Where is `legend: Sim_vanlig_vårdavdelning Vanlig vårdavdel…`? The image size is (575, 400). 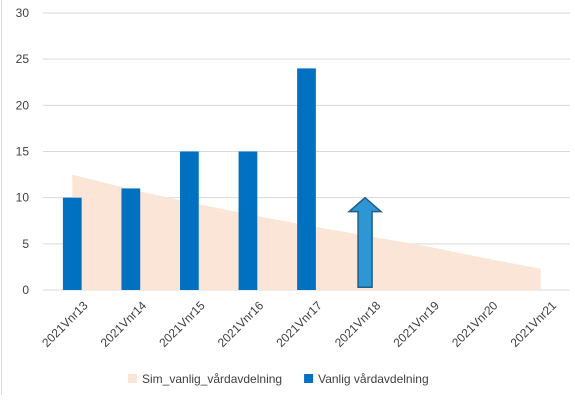
legend: Sim_vanlig_vårdavdelning Vanlig vårdavdel… is located at coordinates (278, 379).